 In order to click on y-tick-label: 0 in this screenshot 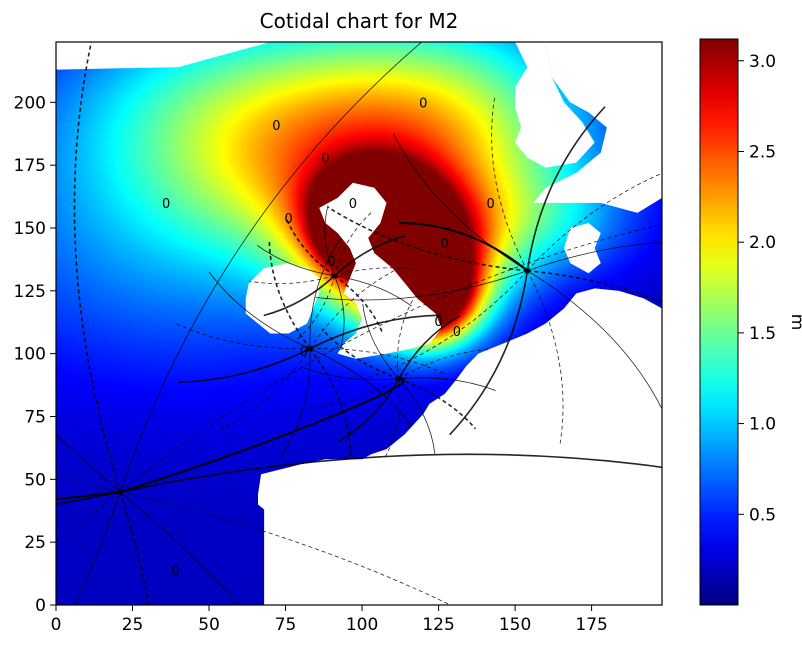, I will do `click(40, 606)`.